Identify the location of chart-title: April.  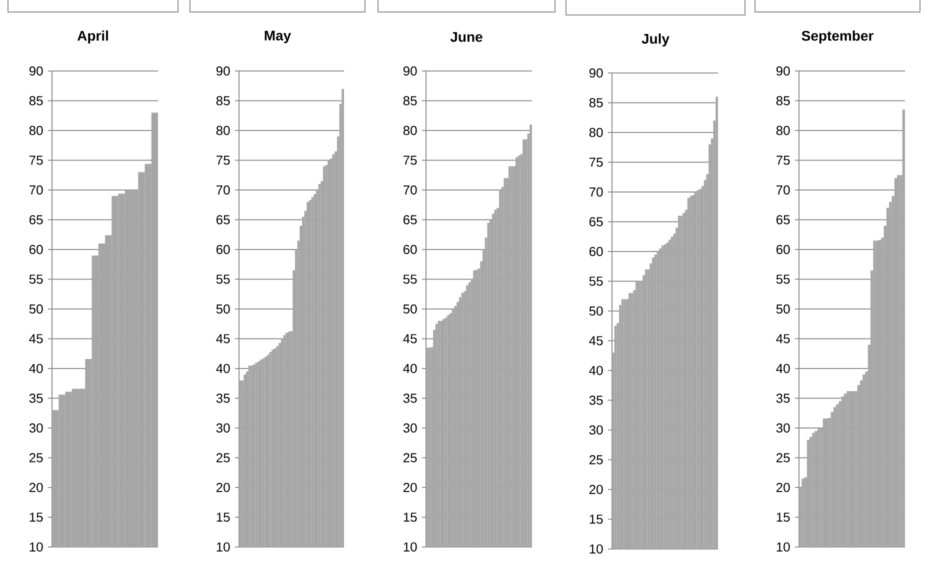
(92, 37).